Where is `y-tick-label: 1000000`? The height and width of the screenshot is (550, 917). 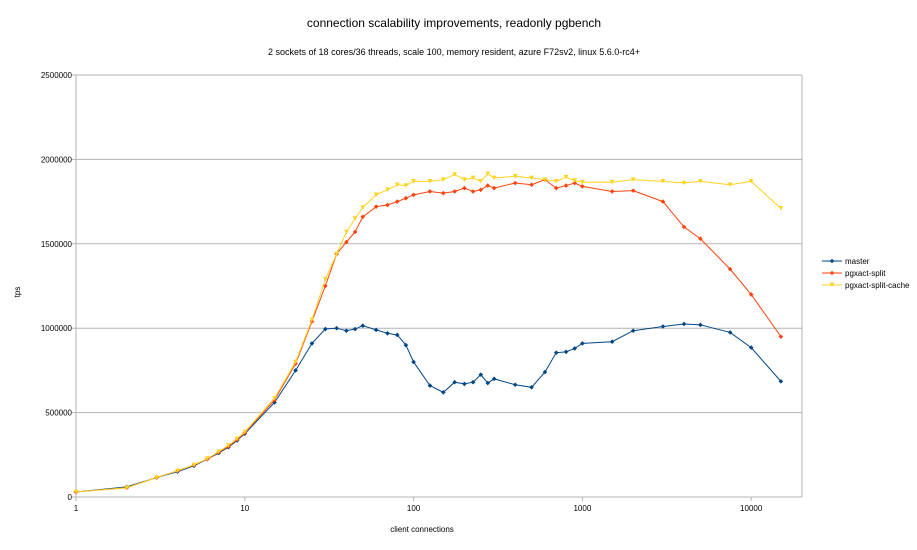
y-tick-label: 1000000 is located at coordinates (57, 328).